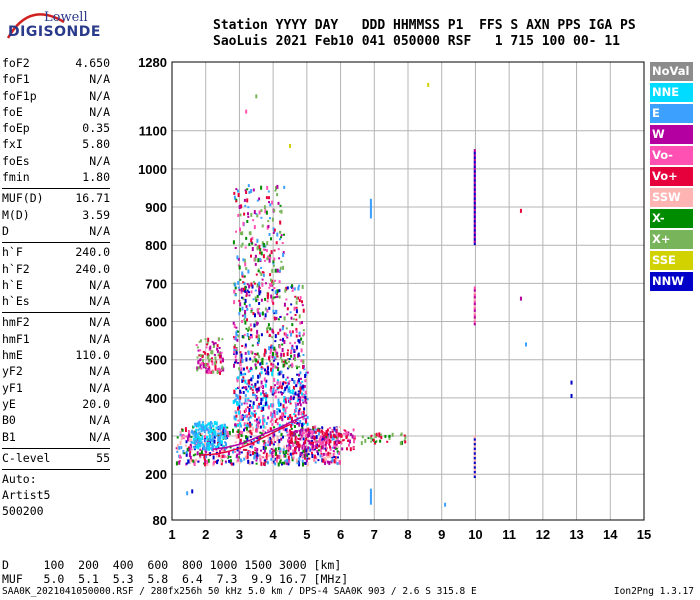 The width and height of the screenshot is (700, 600). I want to click on param-value: 3.59, so click(96, 214).